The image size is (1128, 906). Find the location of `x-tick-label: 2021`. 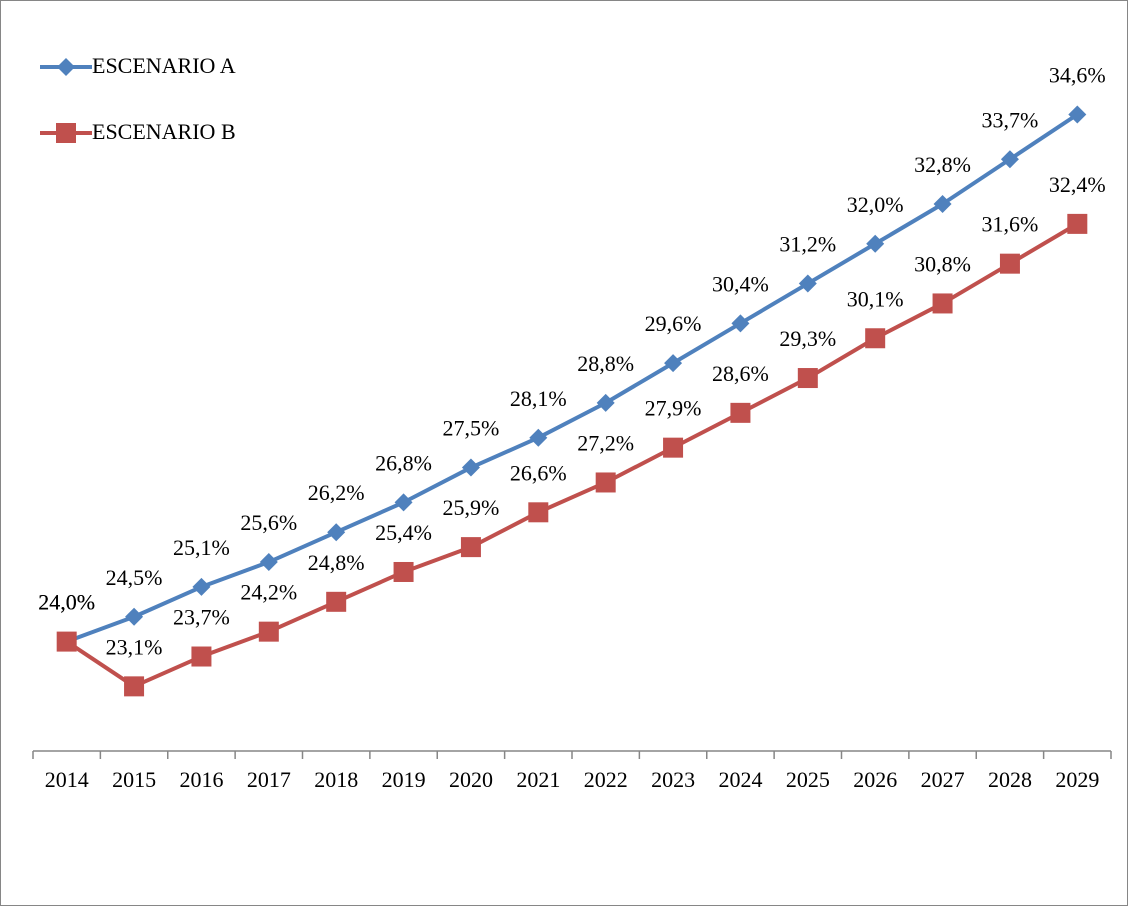

x-tick-label: 2021 is located at coordinates (538, 779).